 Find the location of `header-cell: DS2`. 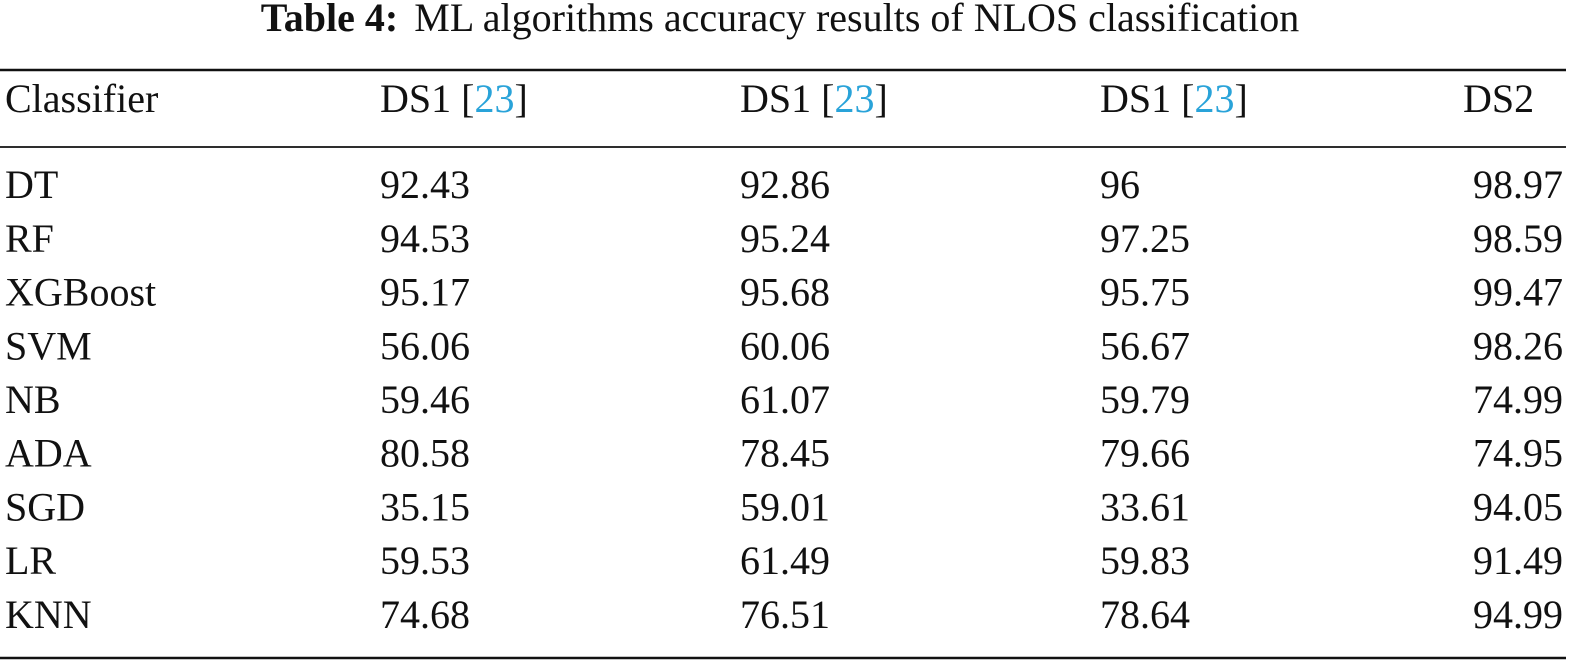

header-cell: DS2 is located at coordinates (1498, 98).